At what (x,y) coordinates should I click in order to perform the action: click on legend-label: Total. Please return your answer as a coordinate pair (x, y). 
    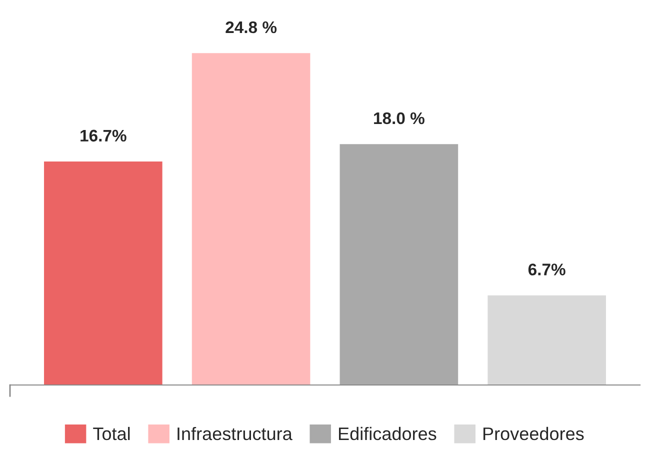
    Looking at the image, I should click on (111, 433).